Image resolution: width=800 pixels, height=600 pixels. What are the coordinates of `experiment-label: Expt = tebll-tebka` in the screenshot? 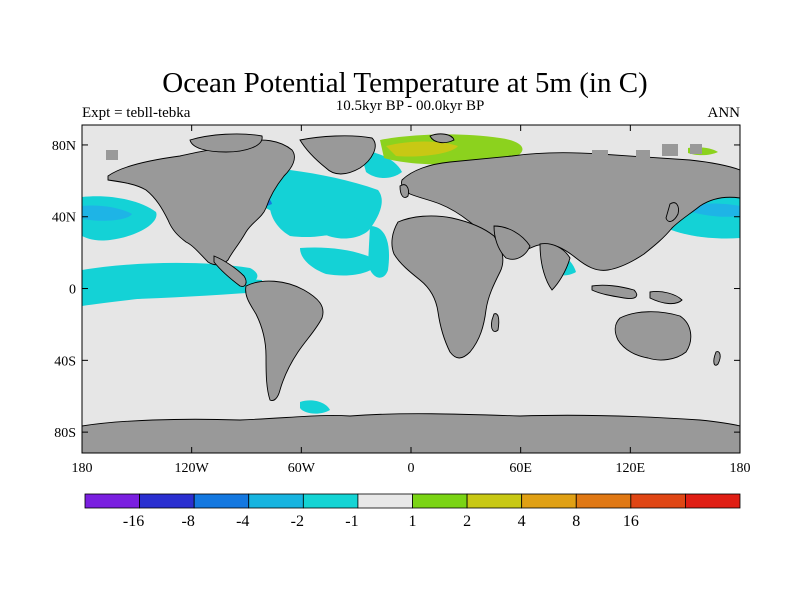 It's located at (136, 113).